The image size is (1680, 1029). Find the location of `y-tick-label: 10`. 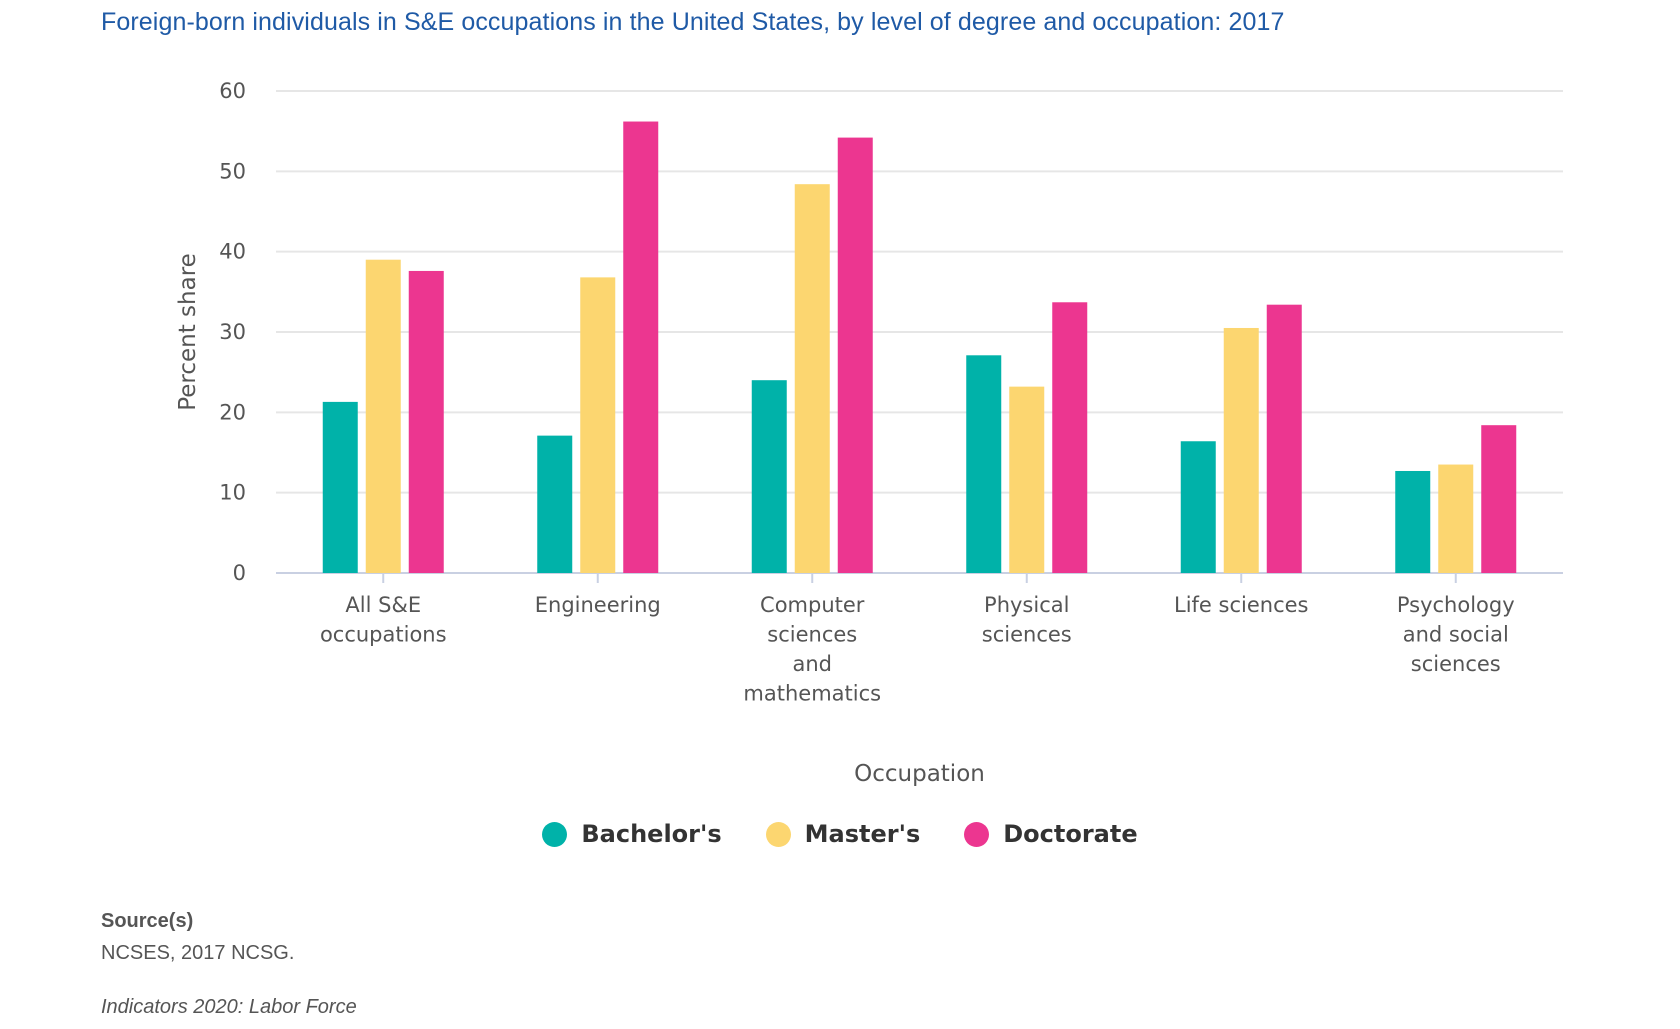

y-tick-label: 10 is located at coordinates (232, 493).